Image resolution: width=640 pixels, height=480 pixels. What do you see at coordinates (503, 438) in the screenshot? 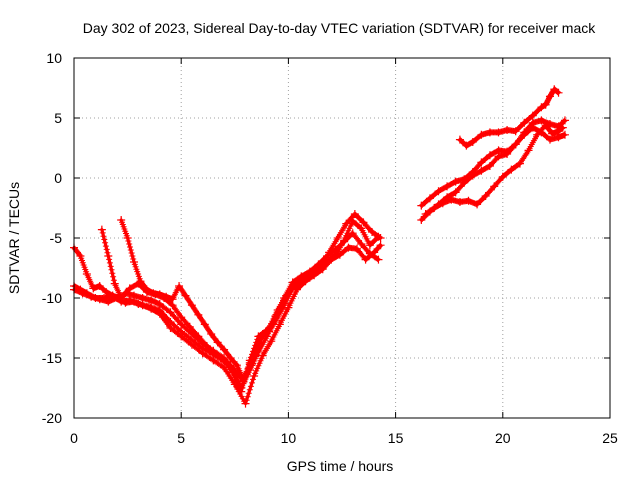
I see `x-tick-label: 20` at bounding box center [503, 438].